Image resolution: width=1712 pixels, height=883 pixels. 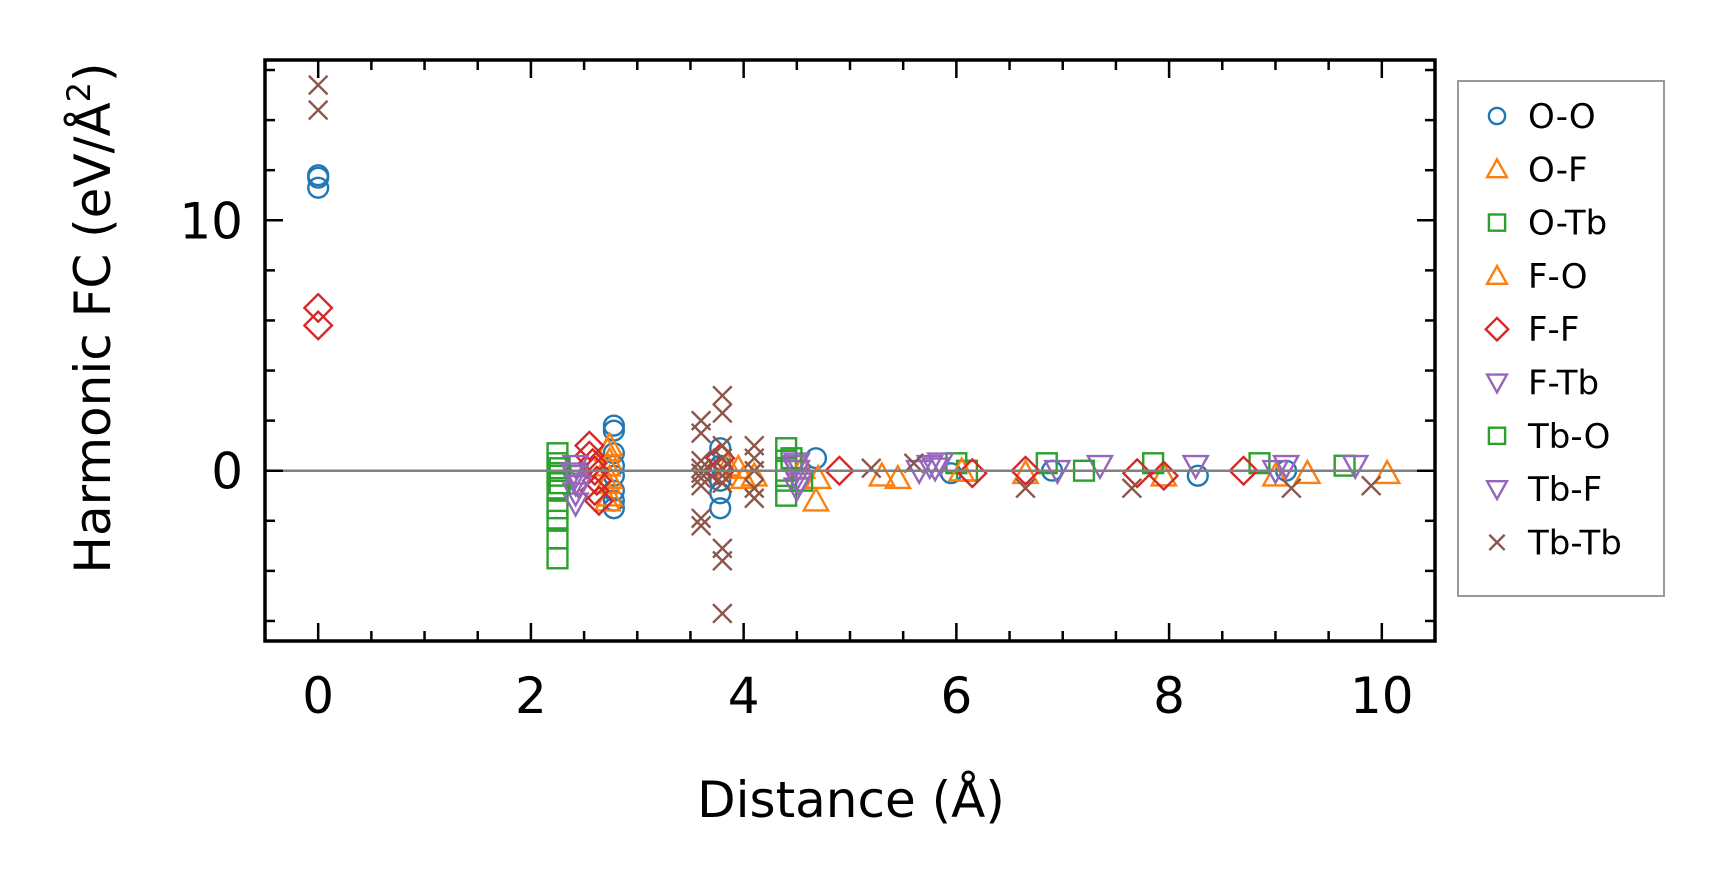 What do you see at coordinates (79, 92) in the screenshot?
I see `y-axis-label-superscript: 2` at bounding box center [79, 92].